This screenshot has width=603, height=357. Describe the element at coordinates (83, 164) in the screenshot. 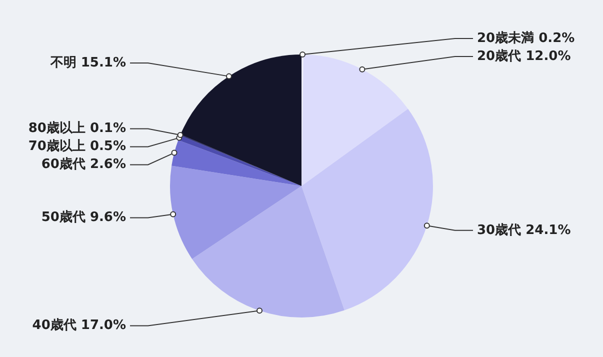

I see `slice-label: 60歳代 2.6%` at that location.